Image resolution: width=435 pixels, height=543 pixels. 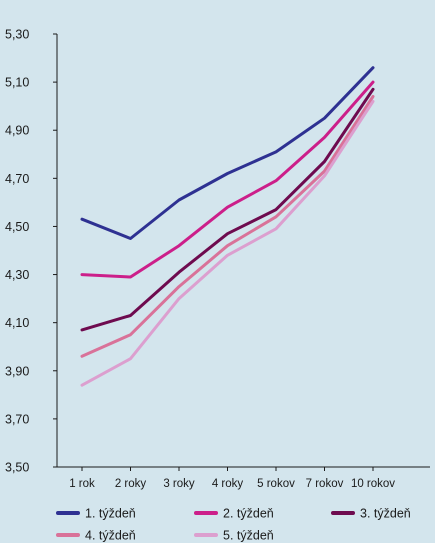 What do you see at coordinates (228, 484) in the screenshot?
I see `x-tick-label: 4 roky` at bounding box center [228, 484].